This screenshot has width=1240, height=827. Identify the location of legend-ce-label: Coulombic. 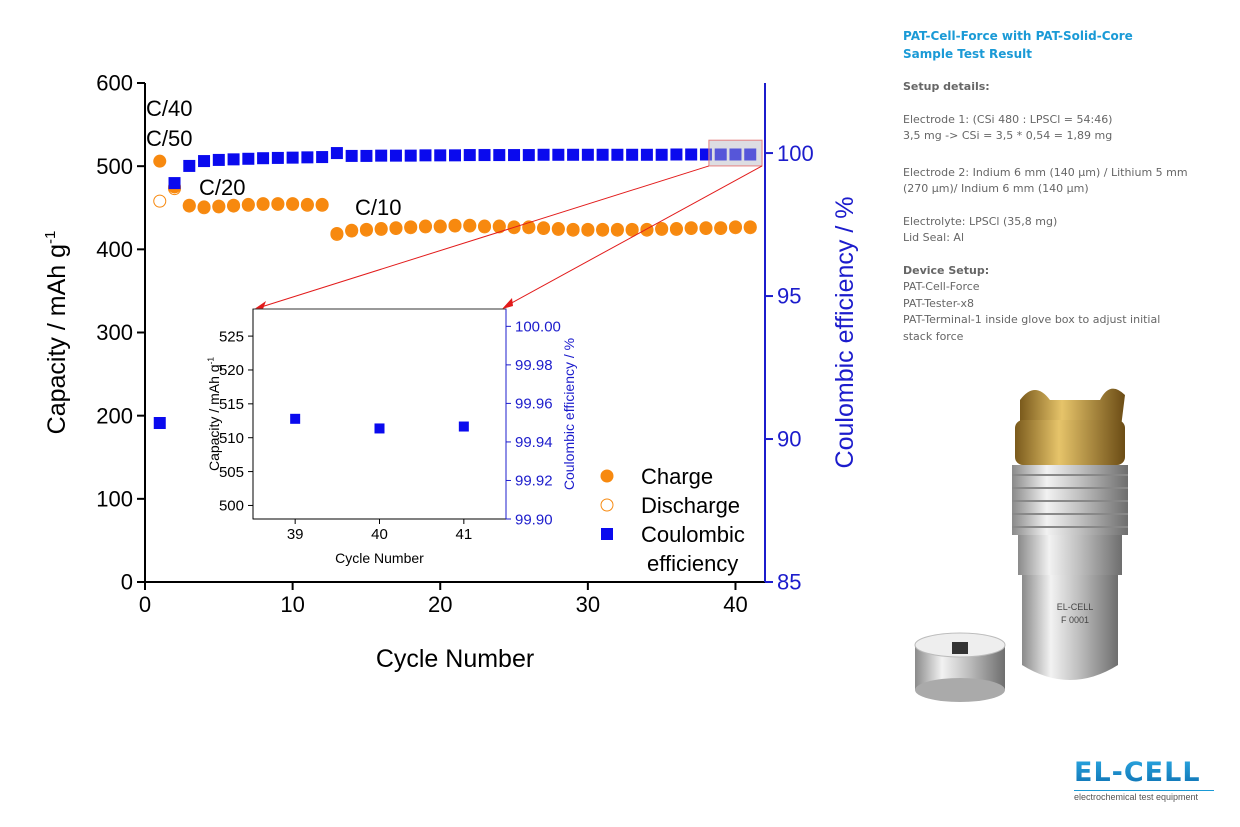
(693, 534).